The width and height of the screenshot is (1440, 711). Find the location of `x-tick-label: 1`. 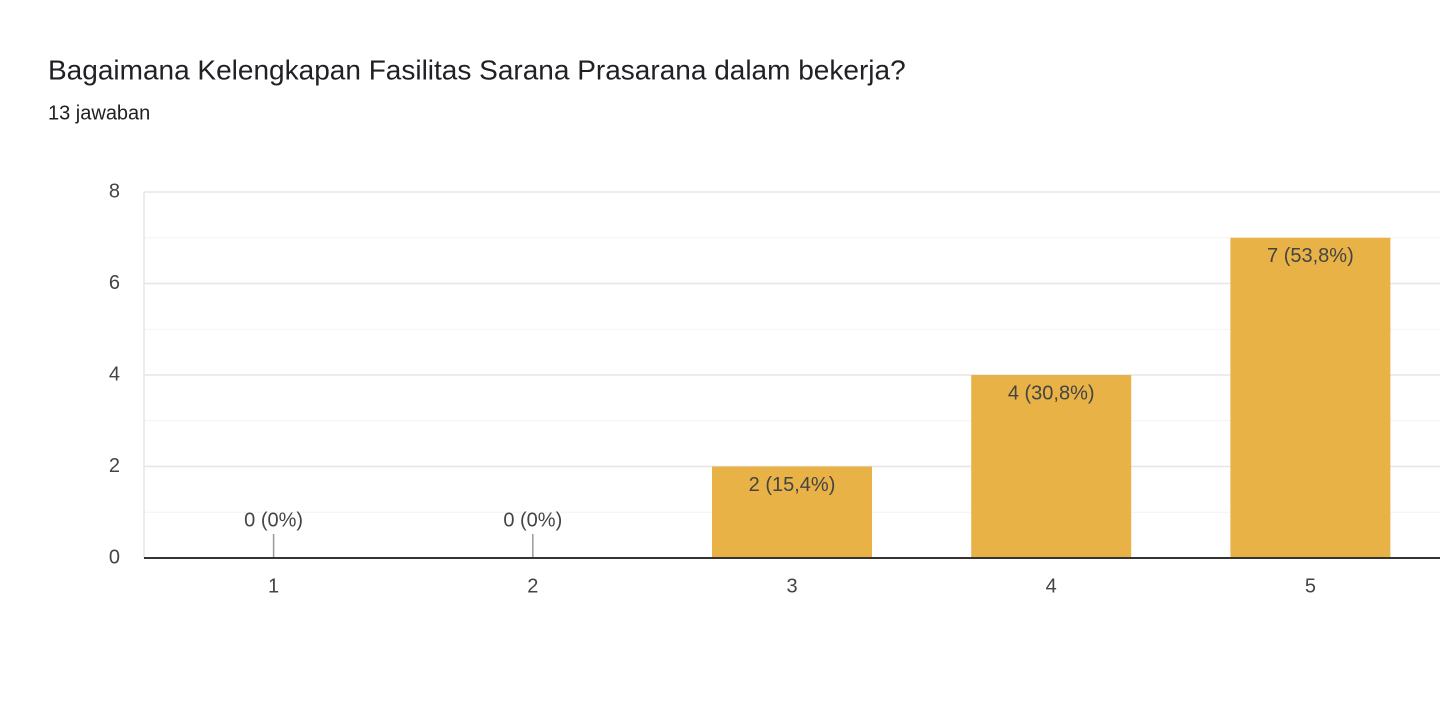

x-tick-label: 1 is located at coordinates (273, 586).